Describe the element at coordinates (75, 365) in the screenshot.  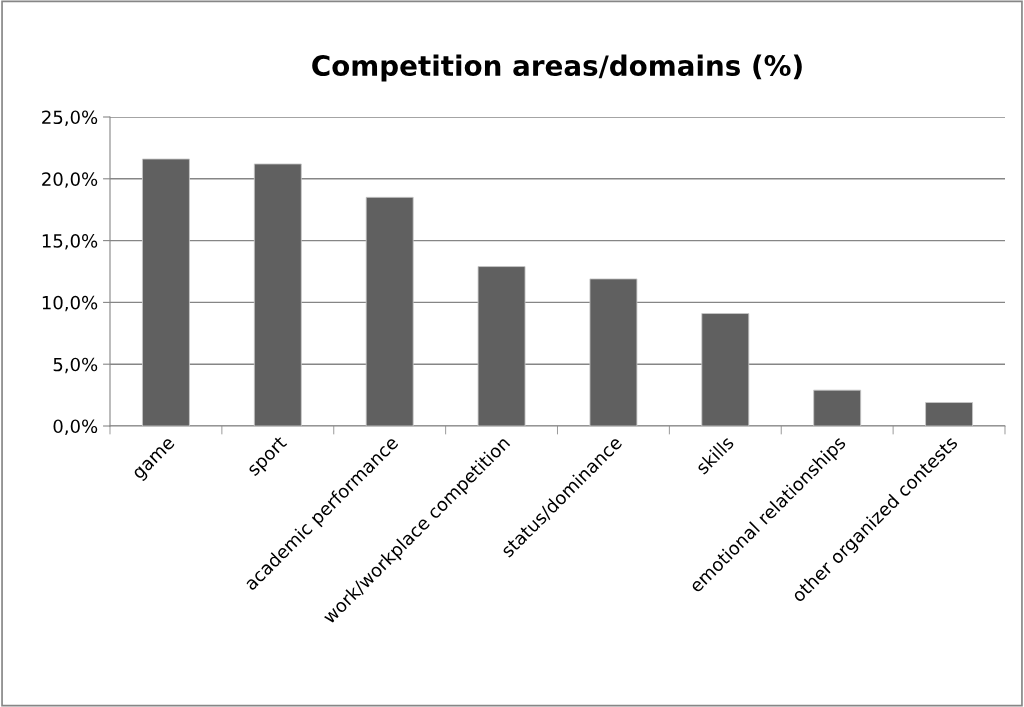
I see `y-tick-label: 5,0%` at that location.